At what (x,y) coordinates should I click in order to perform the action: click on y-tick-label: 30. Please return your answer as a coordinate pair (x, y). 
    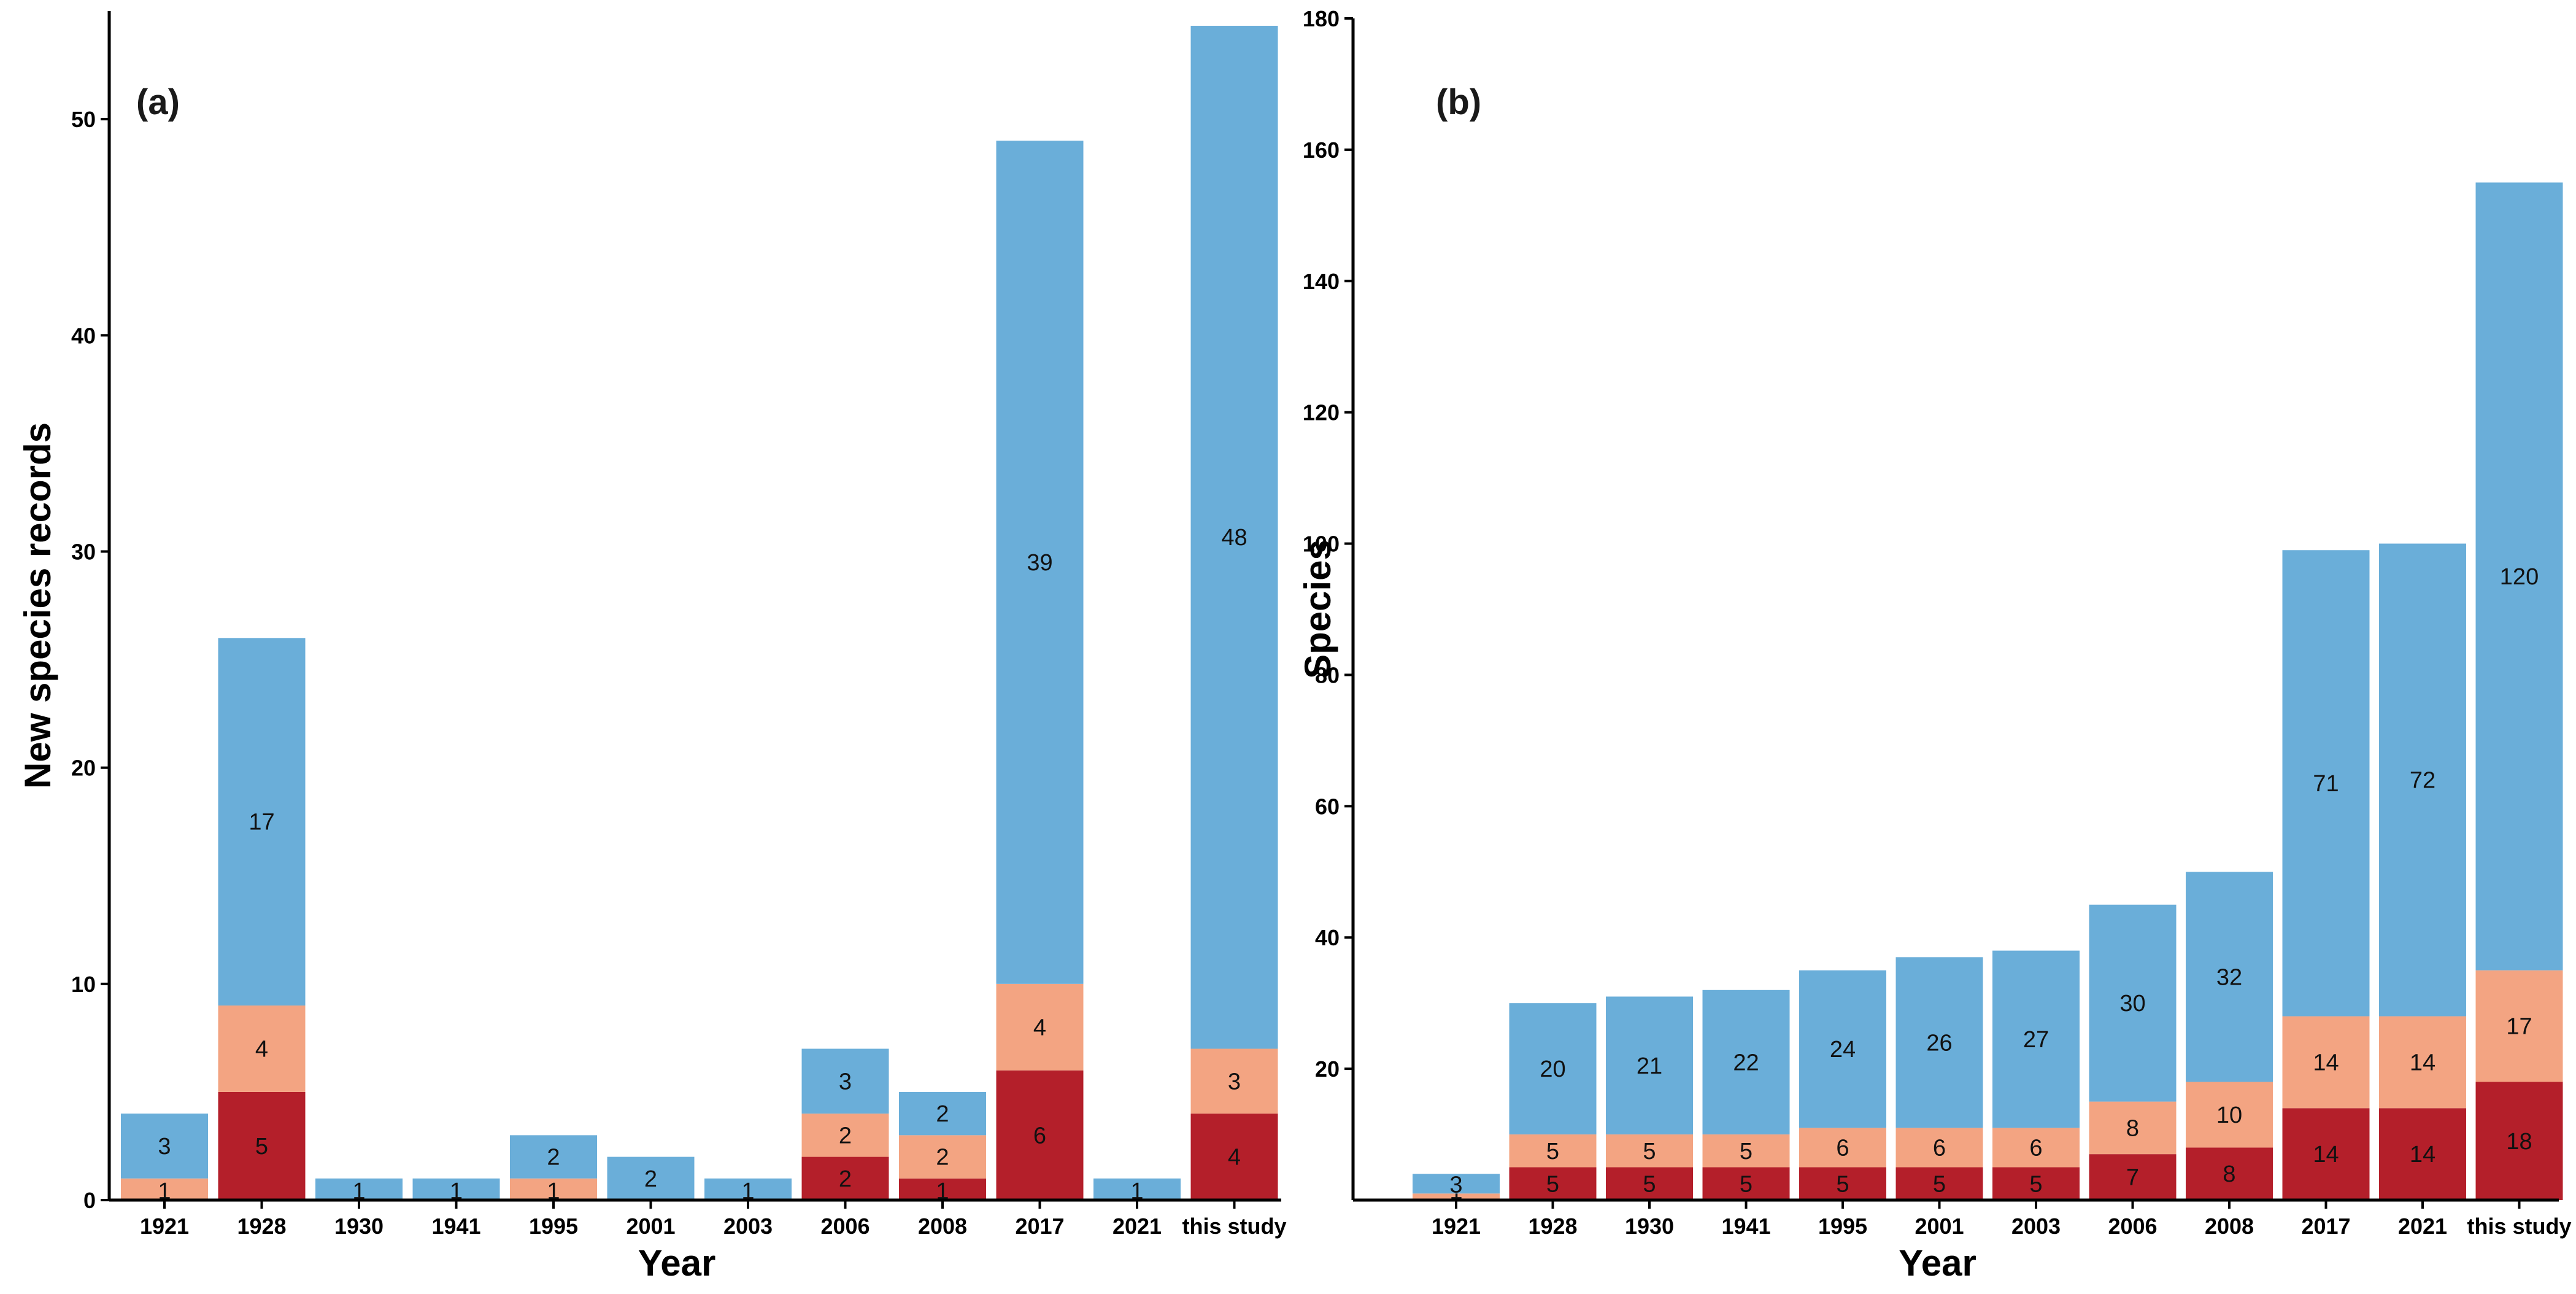
    Looking at the image, I should click on (83, 552).